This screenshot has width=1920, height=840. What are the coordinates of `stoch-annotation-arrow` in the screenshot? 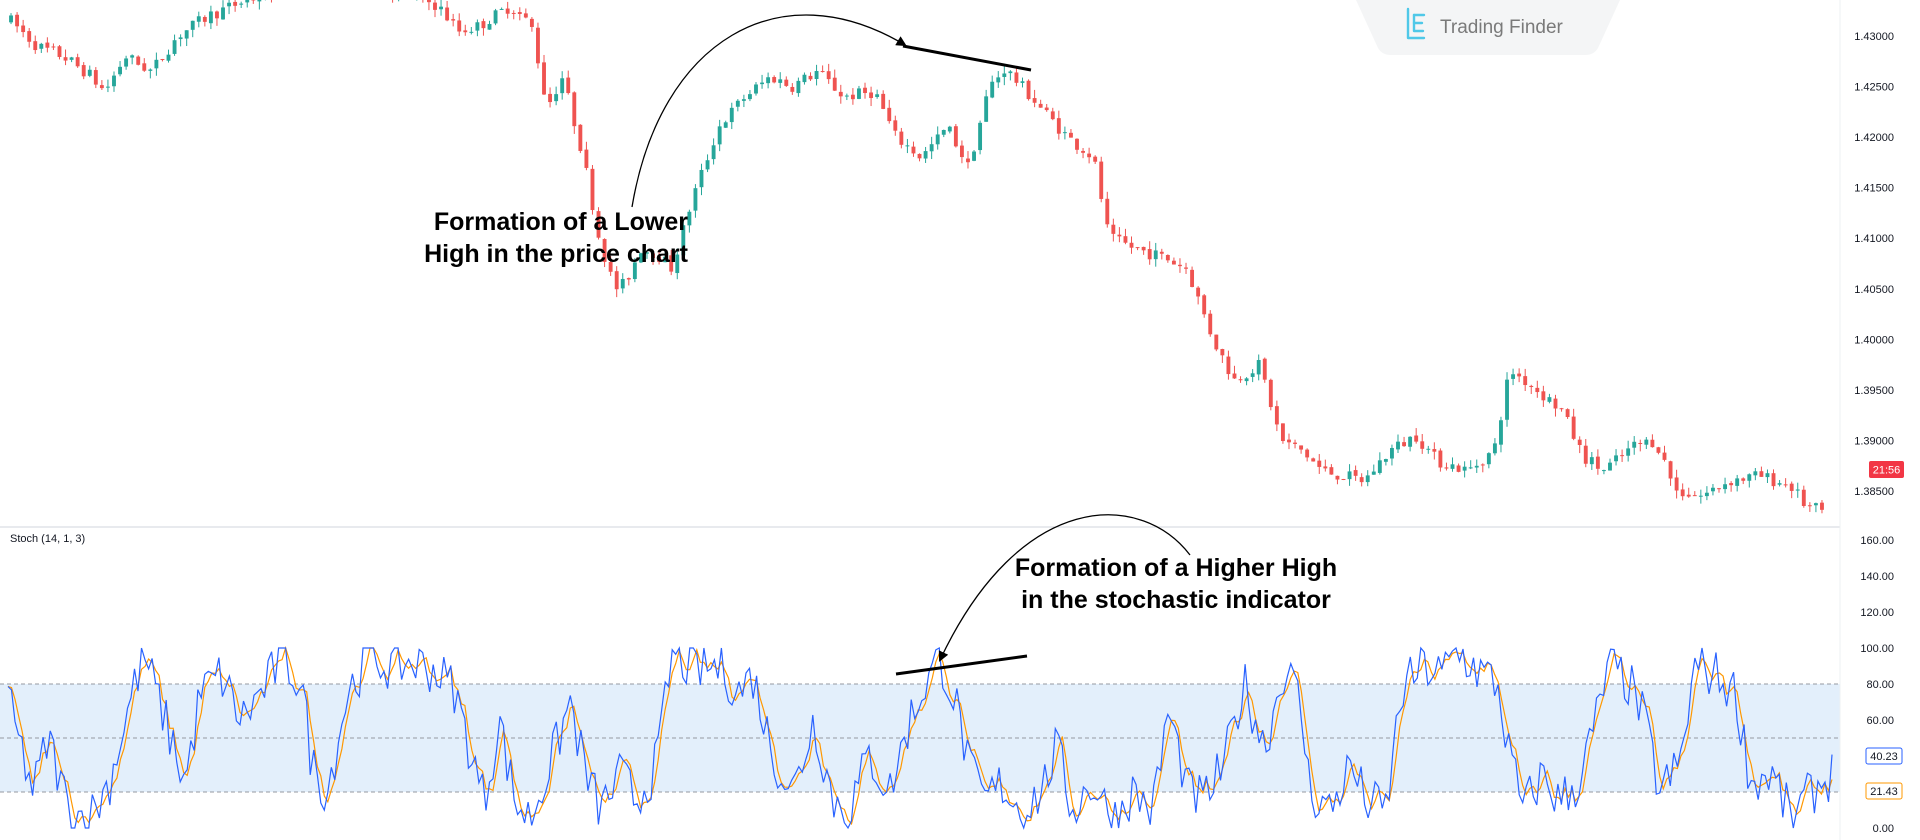 It's located at (1064, 588).